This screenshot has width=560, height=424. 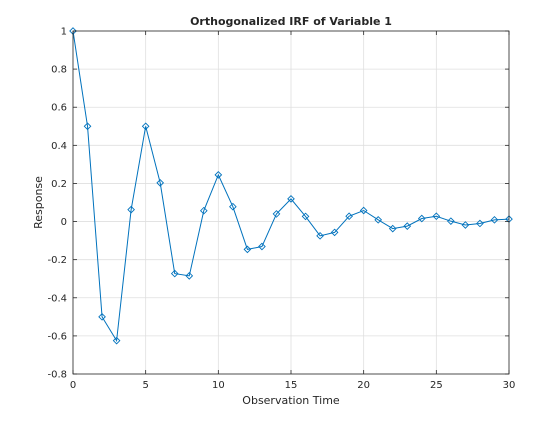 I want to click on y-tick-label: 0.2, so click(x=59, y=184).